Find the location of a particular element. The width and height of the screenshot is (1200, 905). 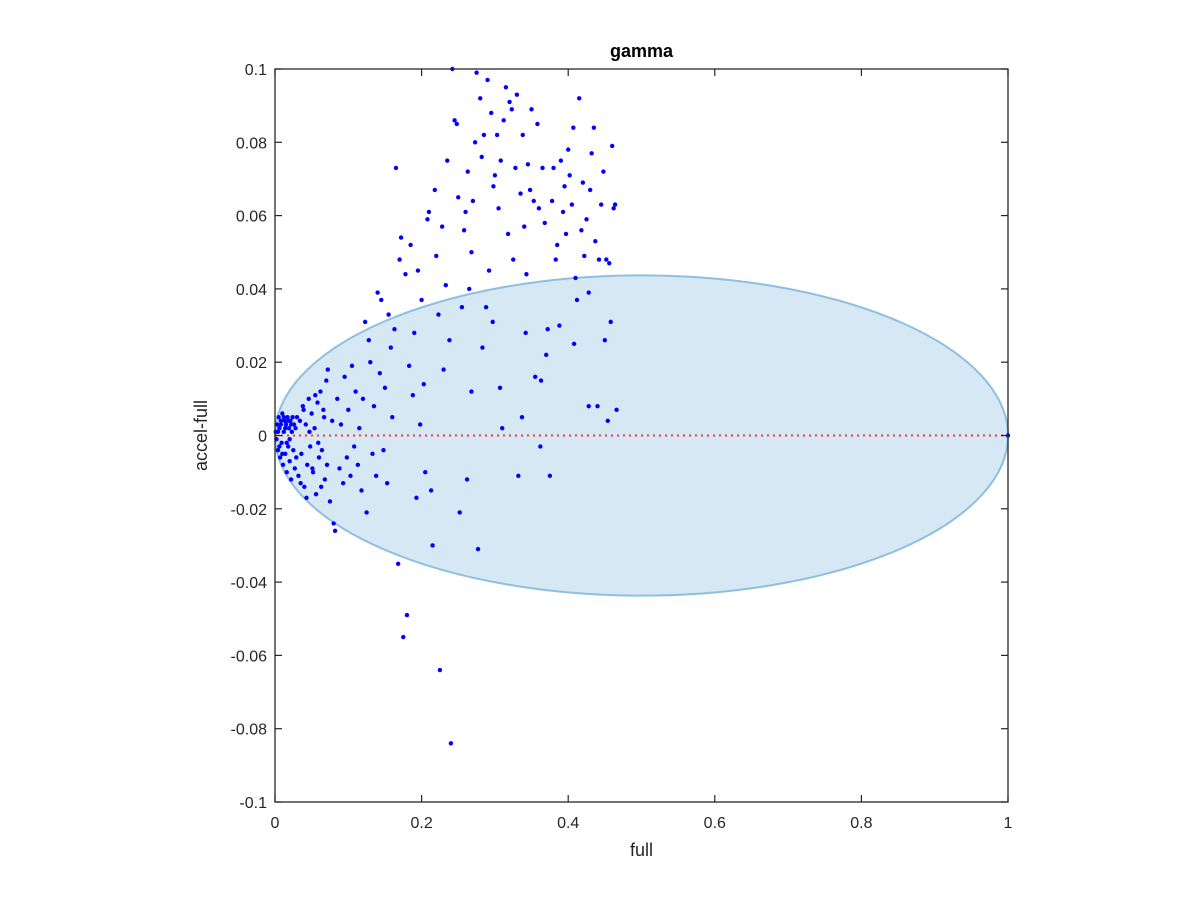

x-tick-label: 0.2 is located at coordinates (421, 823).